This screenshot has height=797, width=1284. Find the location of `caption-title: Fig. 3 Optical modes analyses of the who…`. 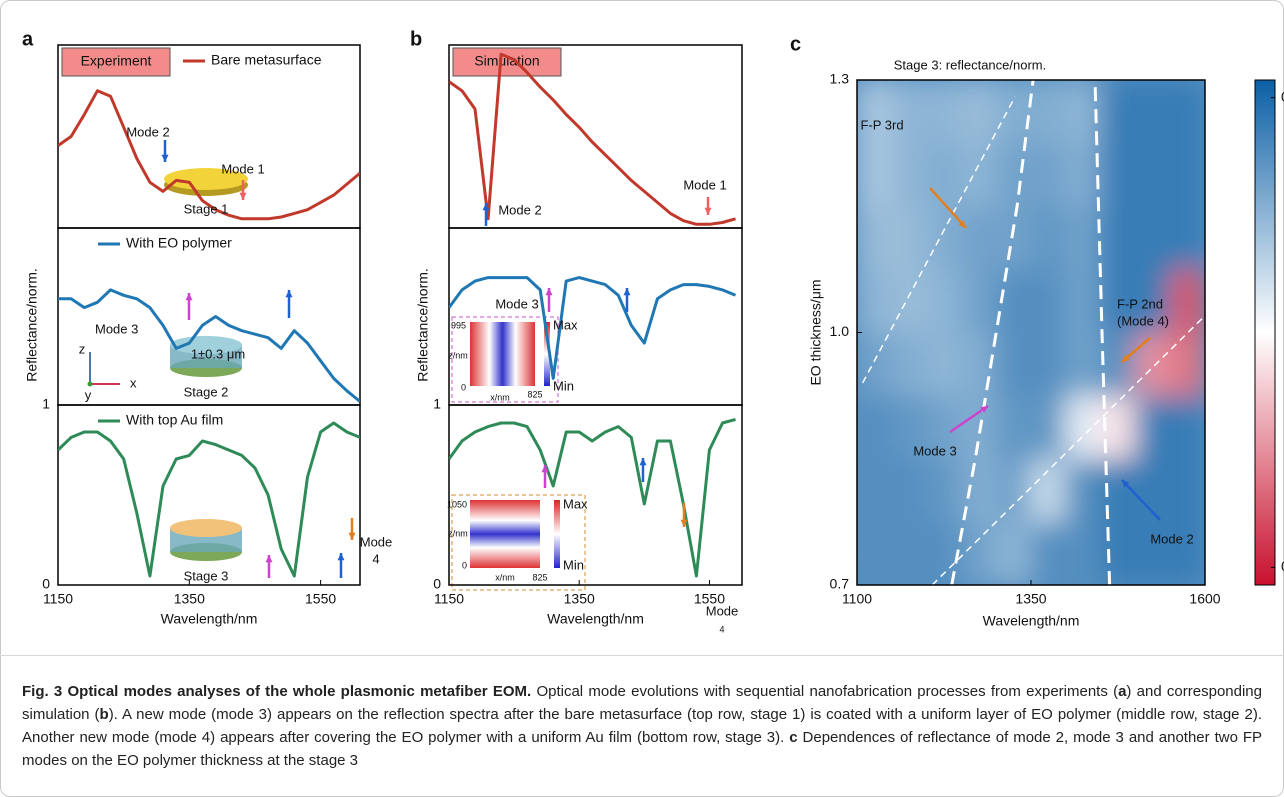

caption-title: Fig. 3 Optical modes analyses of the who… is located at coordinates (277, 691).